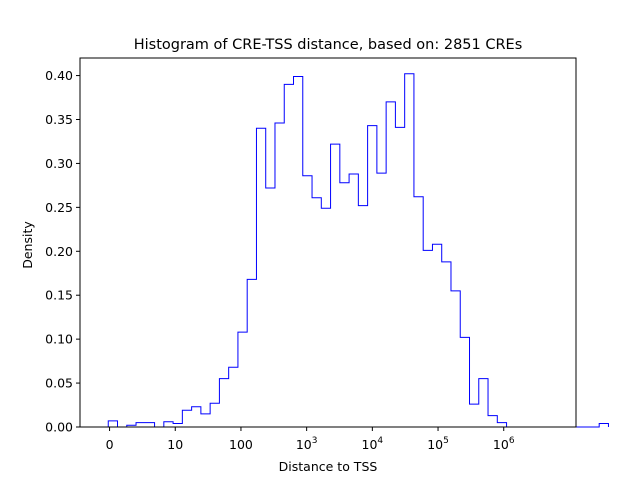 The width and height of the screenshot is (640, 480). Describe the element at coordinates (59, 75) in the screenshot. I see `y-tick-label: 0.40` at that location.